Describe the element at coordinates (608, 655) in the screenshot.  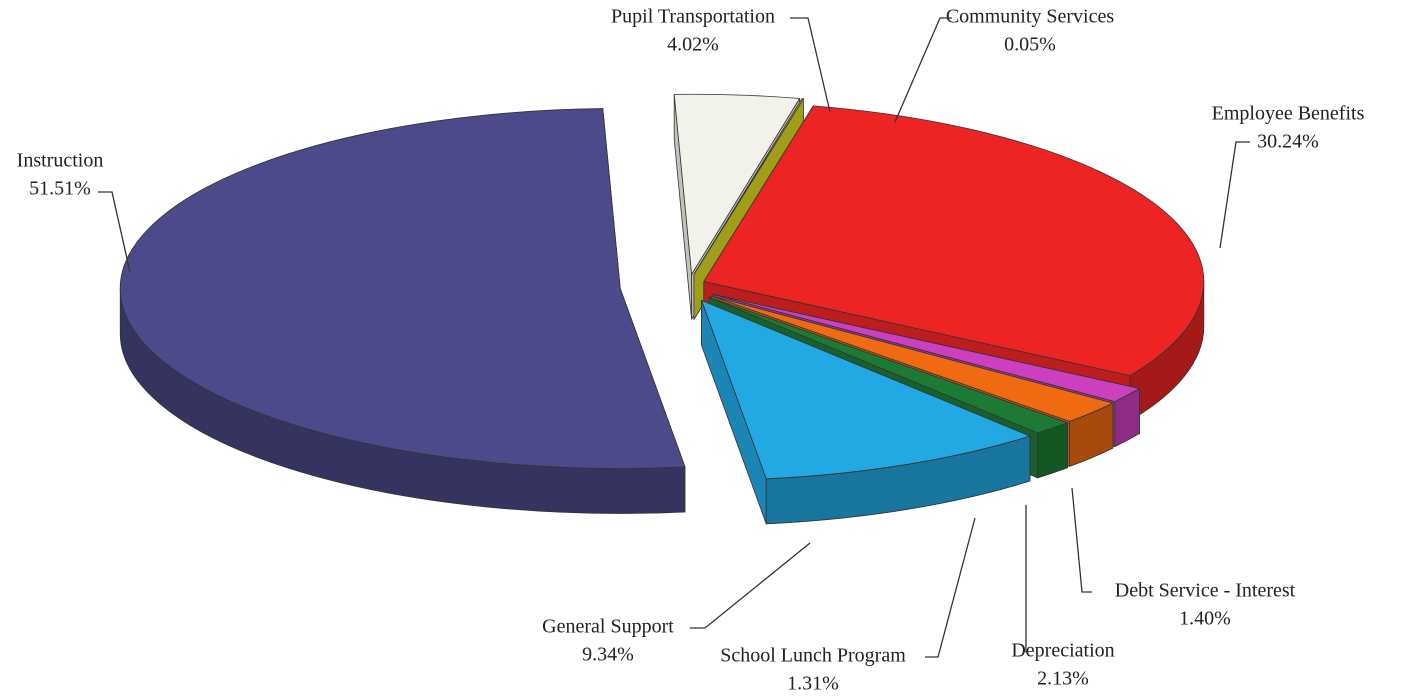
I see `slice-value-label: 9.34%` at that location.